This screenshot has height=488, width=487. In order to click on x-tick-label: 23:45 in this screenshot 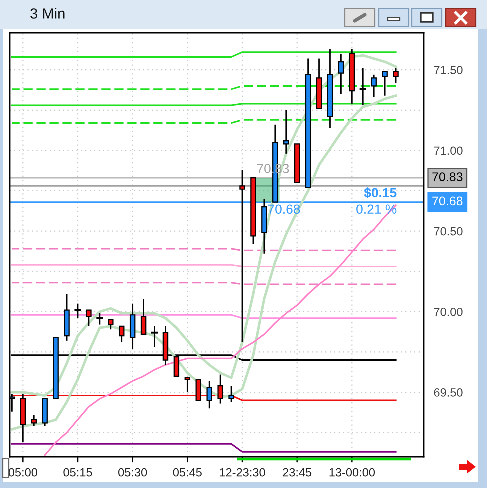, I will do `click(297, 472)`.